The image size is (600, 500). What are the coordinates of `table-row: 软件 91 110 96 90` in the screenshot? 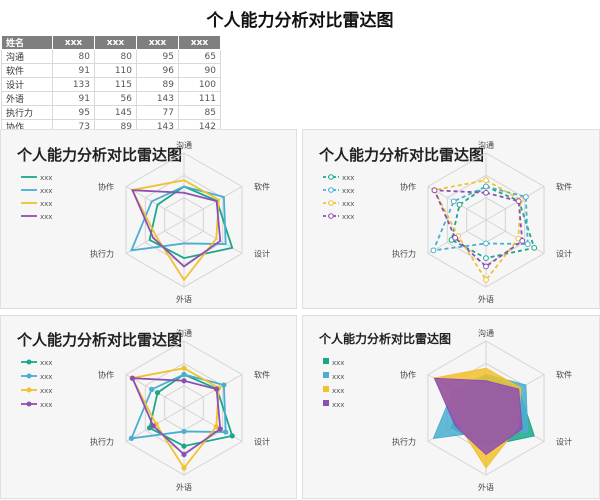 It's located at (111, 70).